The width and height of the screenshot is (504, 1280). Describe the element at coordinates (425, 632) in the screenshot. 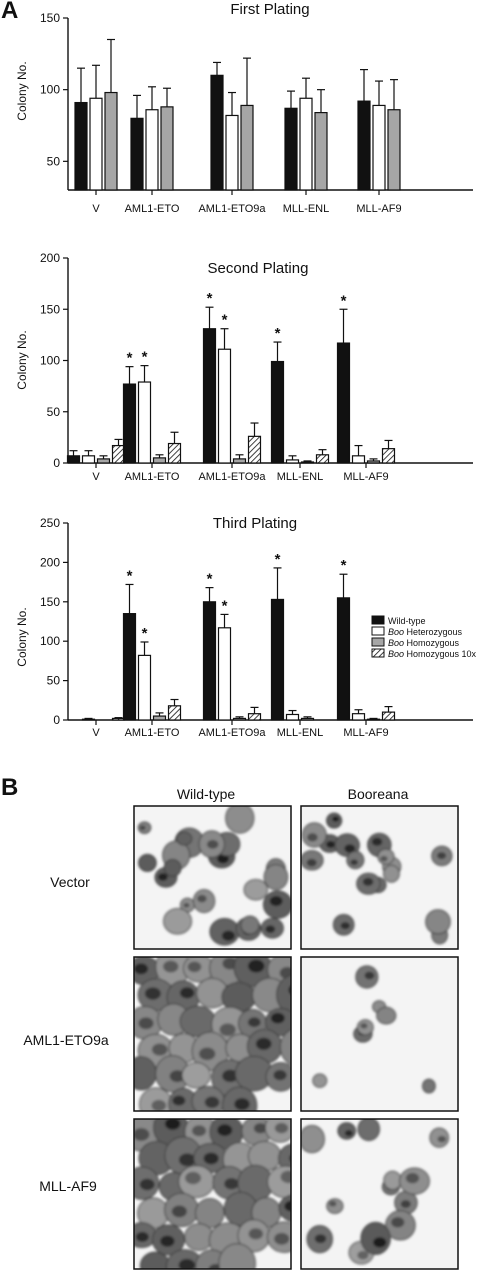

I see `legend-label: Boo Heterozygous` at that location.